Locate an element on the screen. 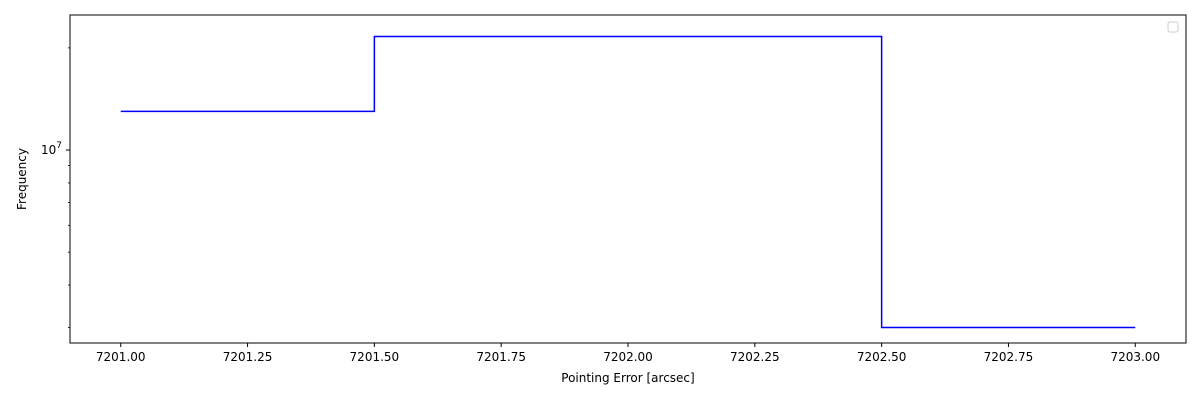 This screenshot has width=1200, height=400. x-axis-label: Pointing Error [arcsec] is located at coordinates (627, 378).